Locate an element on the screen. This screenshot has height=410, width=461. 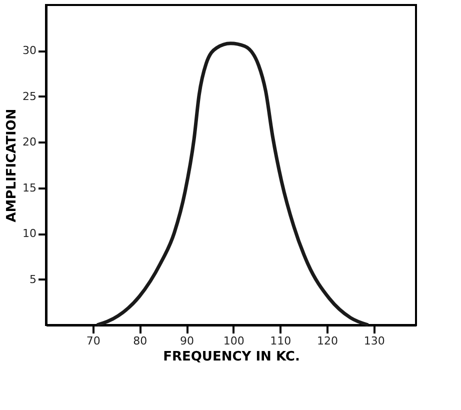
x-tick-label: 70 is located at coordinates (93, 341).